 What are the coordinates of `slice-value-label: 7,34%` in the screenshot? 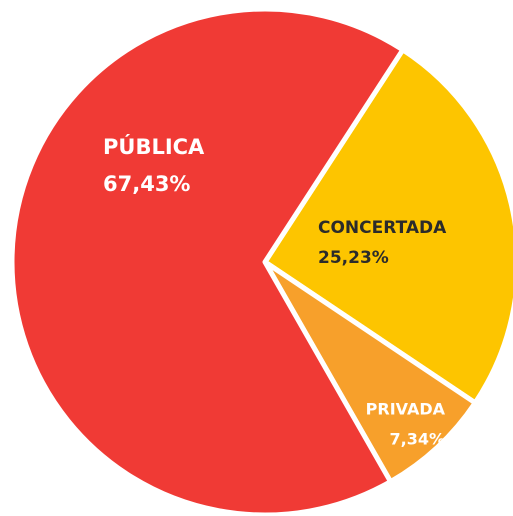 It's located at (417, 439).